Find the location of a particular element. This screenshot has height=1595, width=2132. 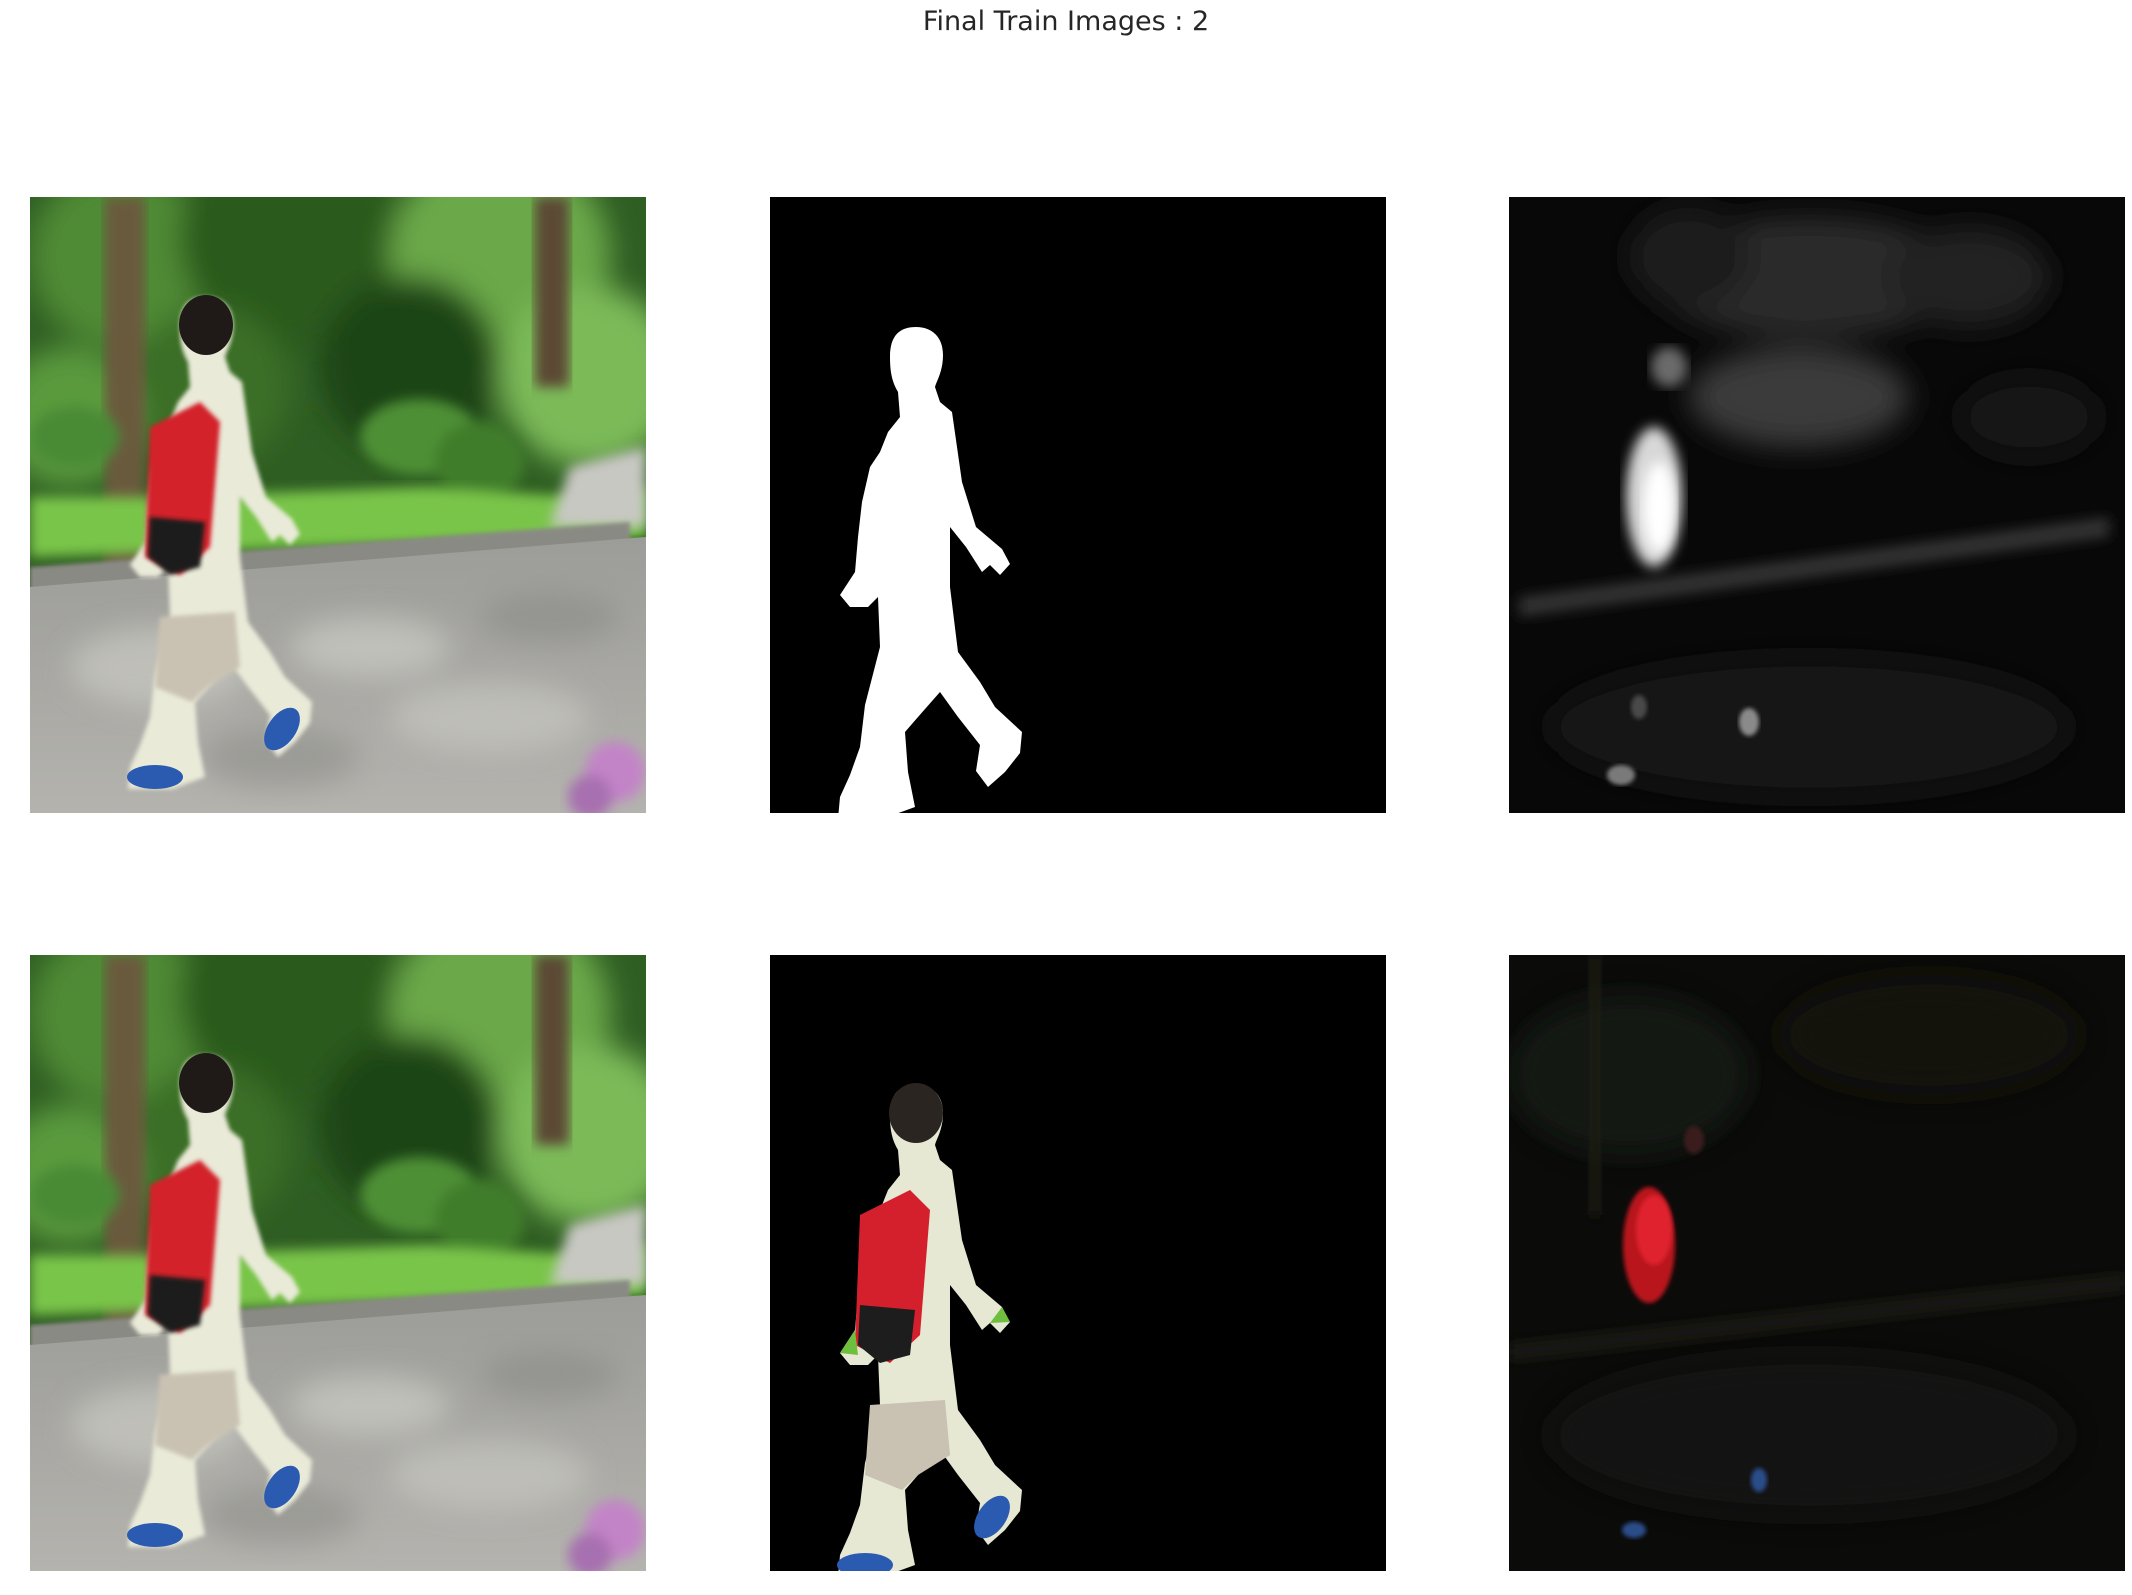

image-original is located at coordinates (338, 505).